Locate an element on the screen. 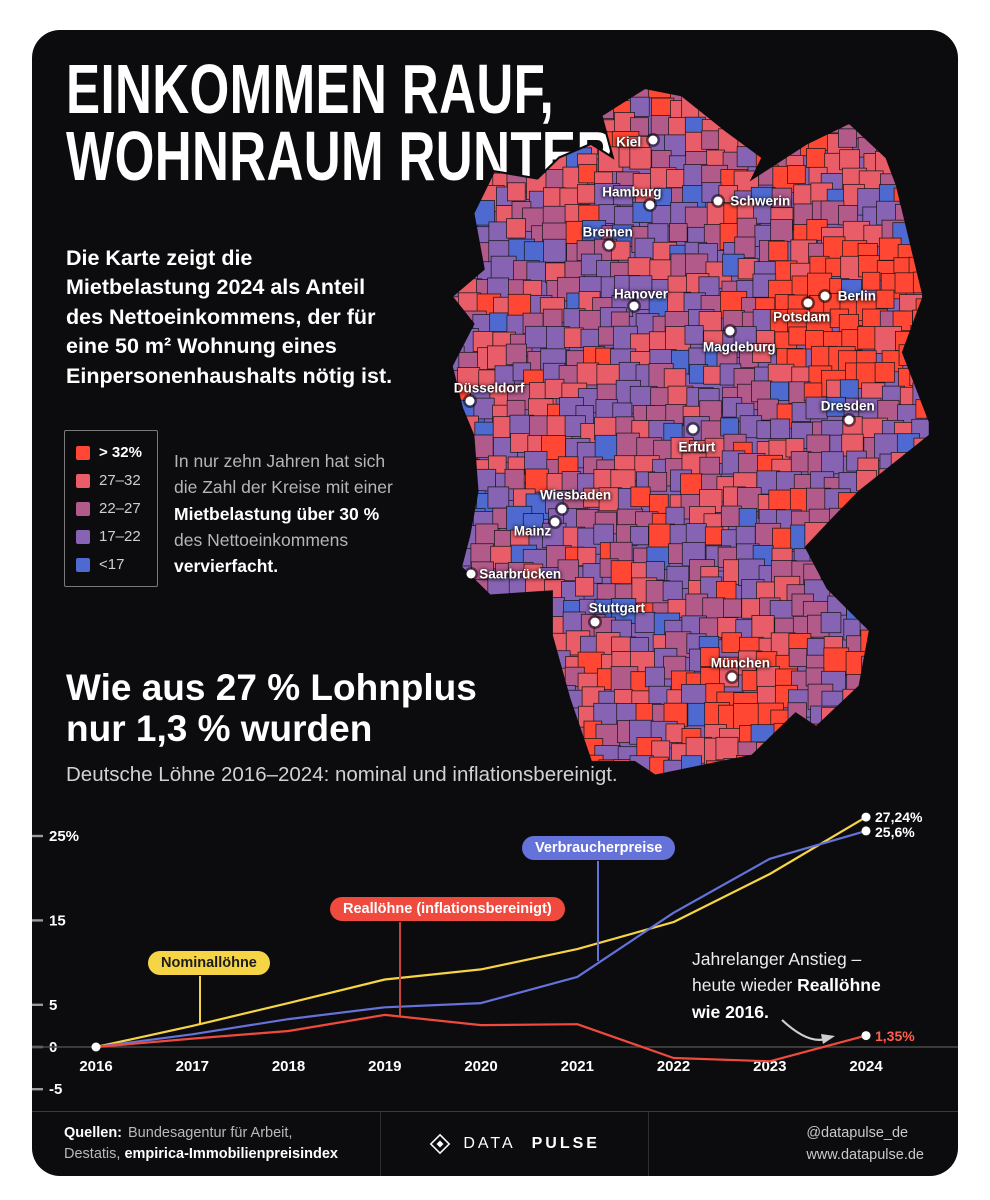 The image size is (990, 1200). city-label: Wiesbaden is located at coordinates (575, 495).